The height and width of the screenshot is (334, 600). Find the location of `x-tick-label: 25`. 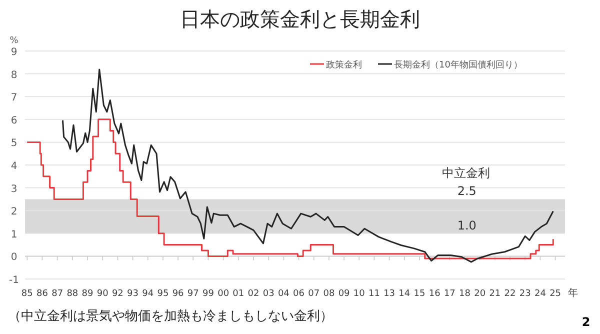

x-tick-label: 25 is located at coordinates (556, 294).